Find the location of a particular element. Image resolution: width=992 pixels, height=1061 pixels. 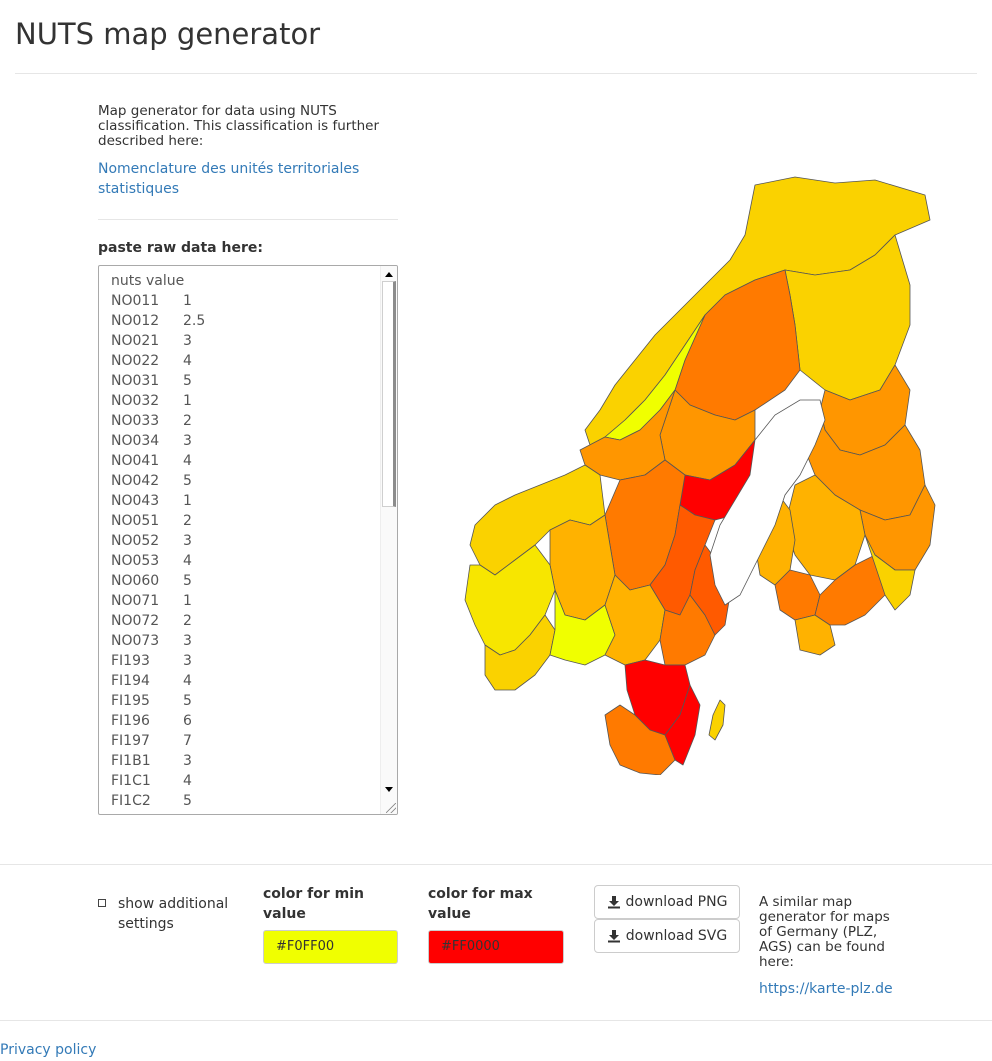

page-title: NUTS map generator is located at coordinates (168, 34).